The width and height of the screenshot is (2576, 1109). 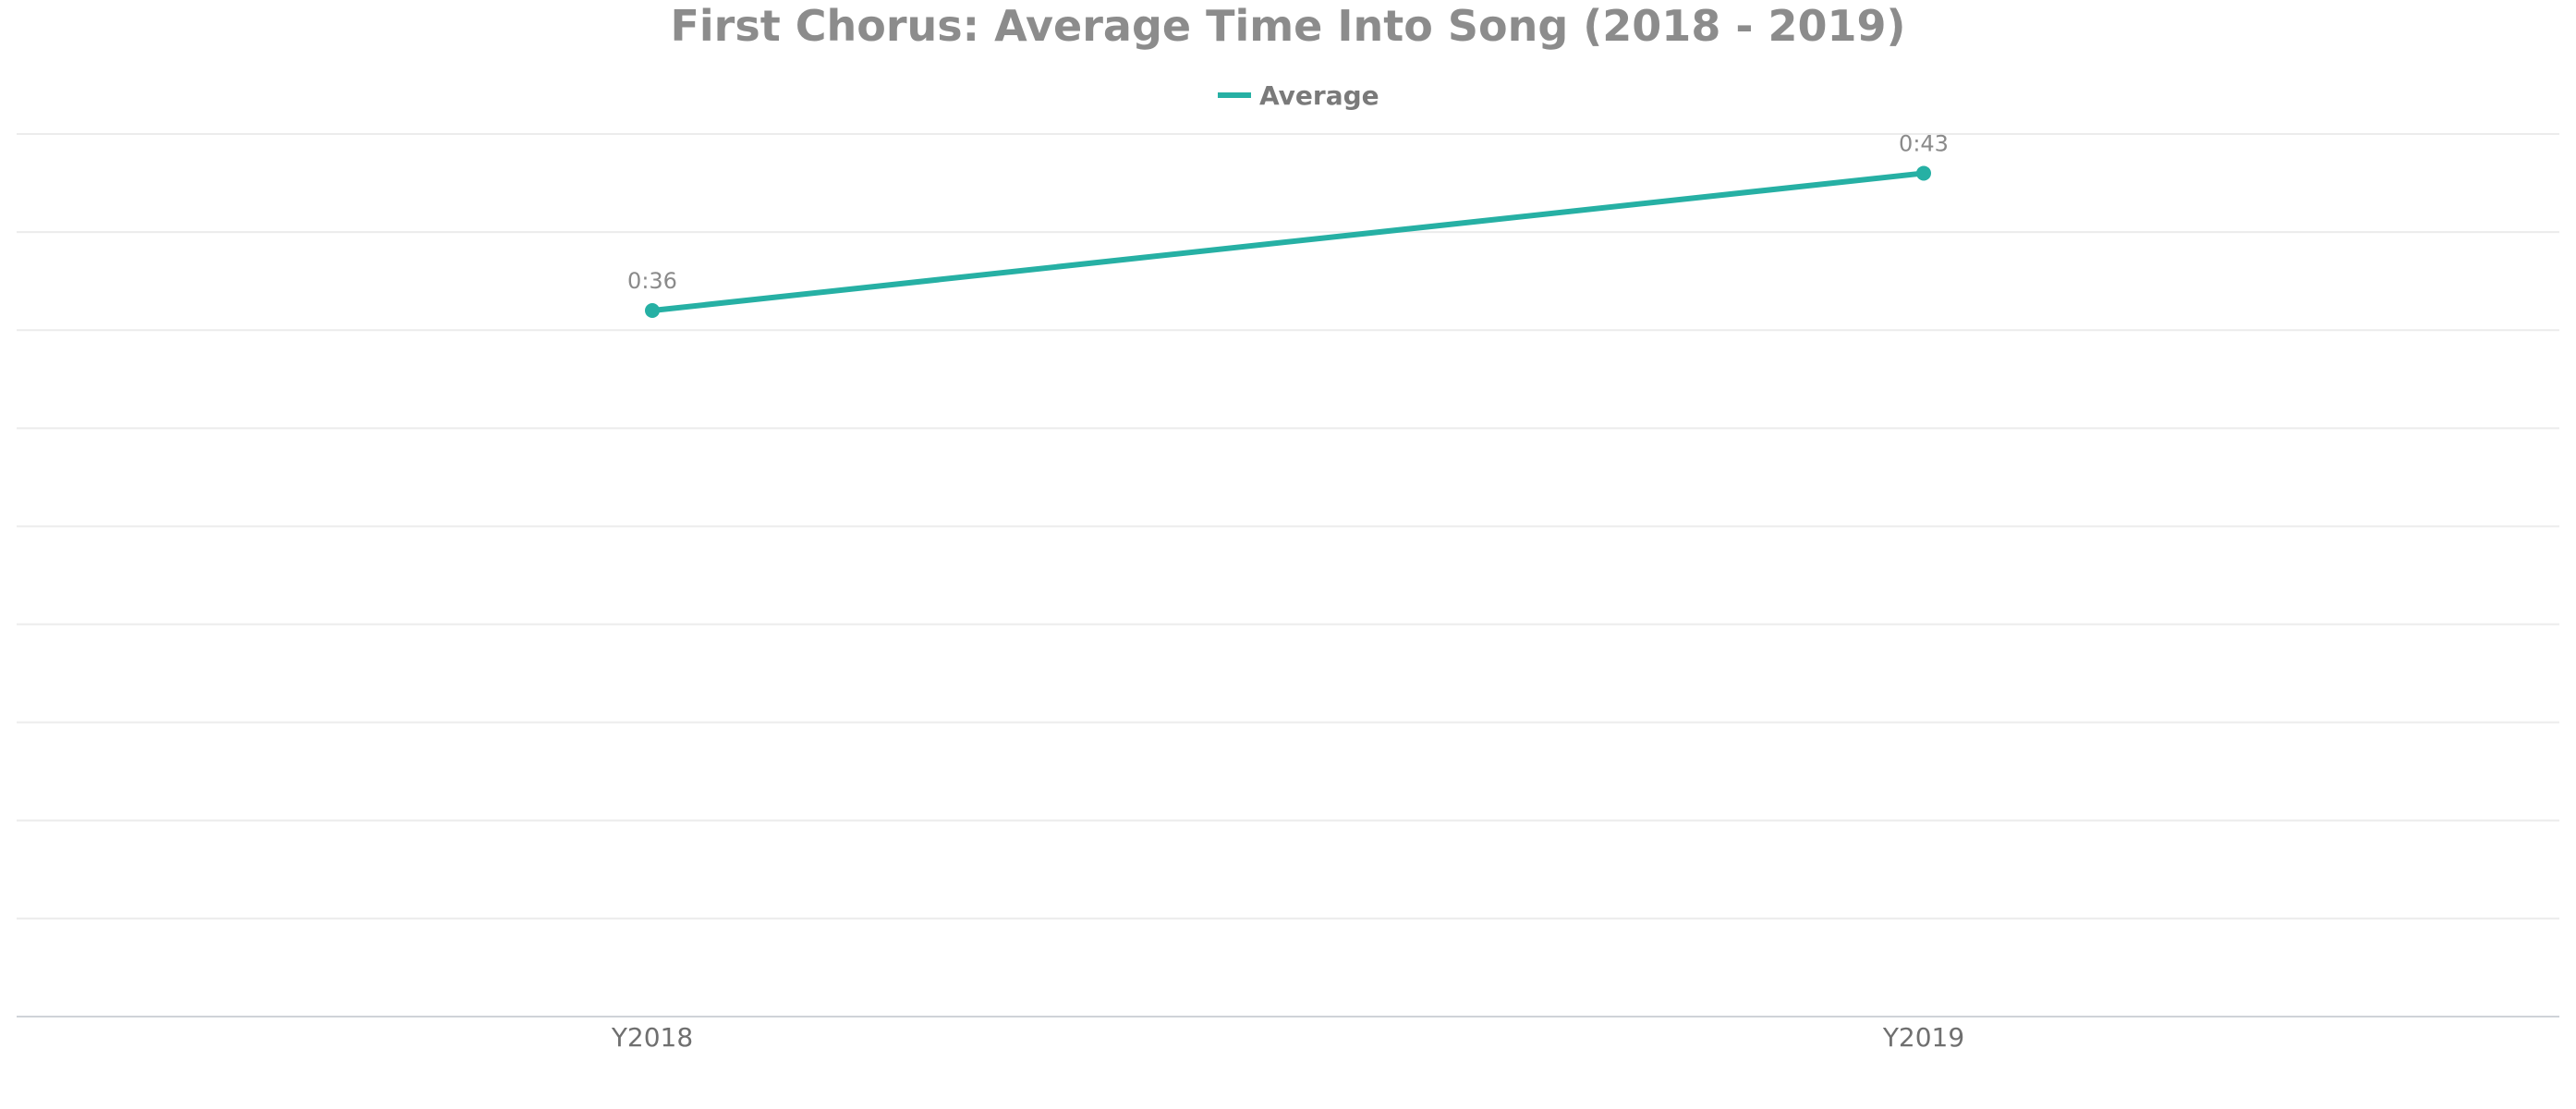 What do you see at coordinates (1924, 143) in the screenshot?
I see `data-label: 0:43` at bounding box center [1924, 143].